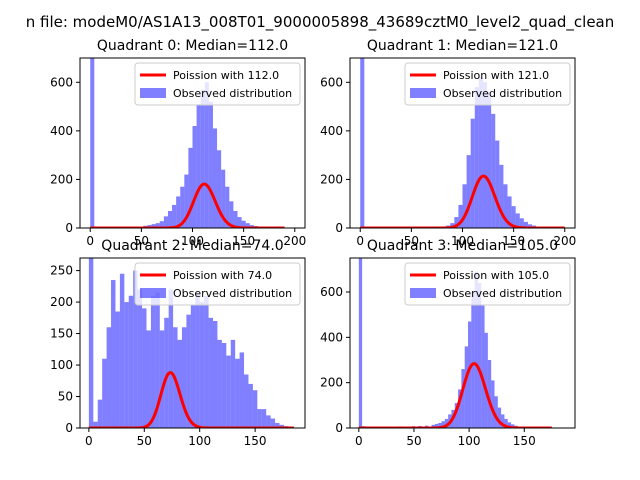 The width and height of the screenshot is (640, 480). Describe the element at coordinates (65, 397) in the screenshot. I see `y-tick-label: 50` at that location.